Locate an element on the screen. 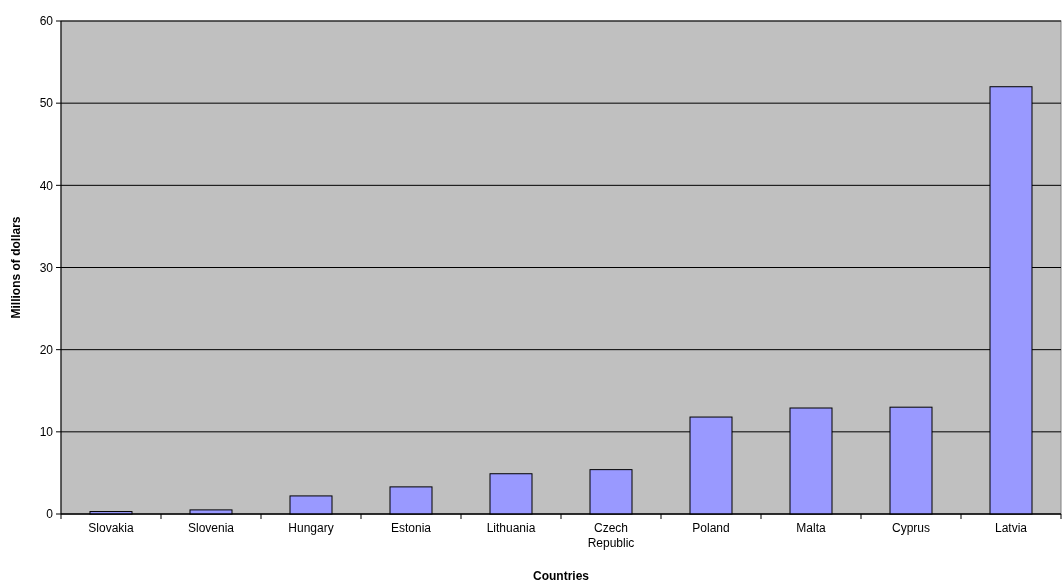  x-tick-label: Hungary is located at coordinates (311, 528).